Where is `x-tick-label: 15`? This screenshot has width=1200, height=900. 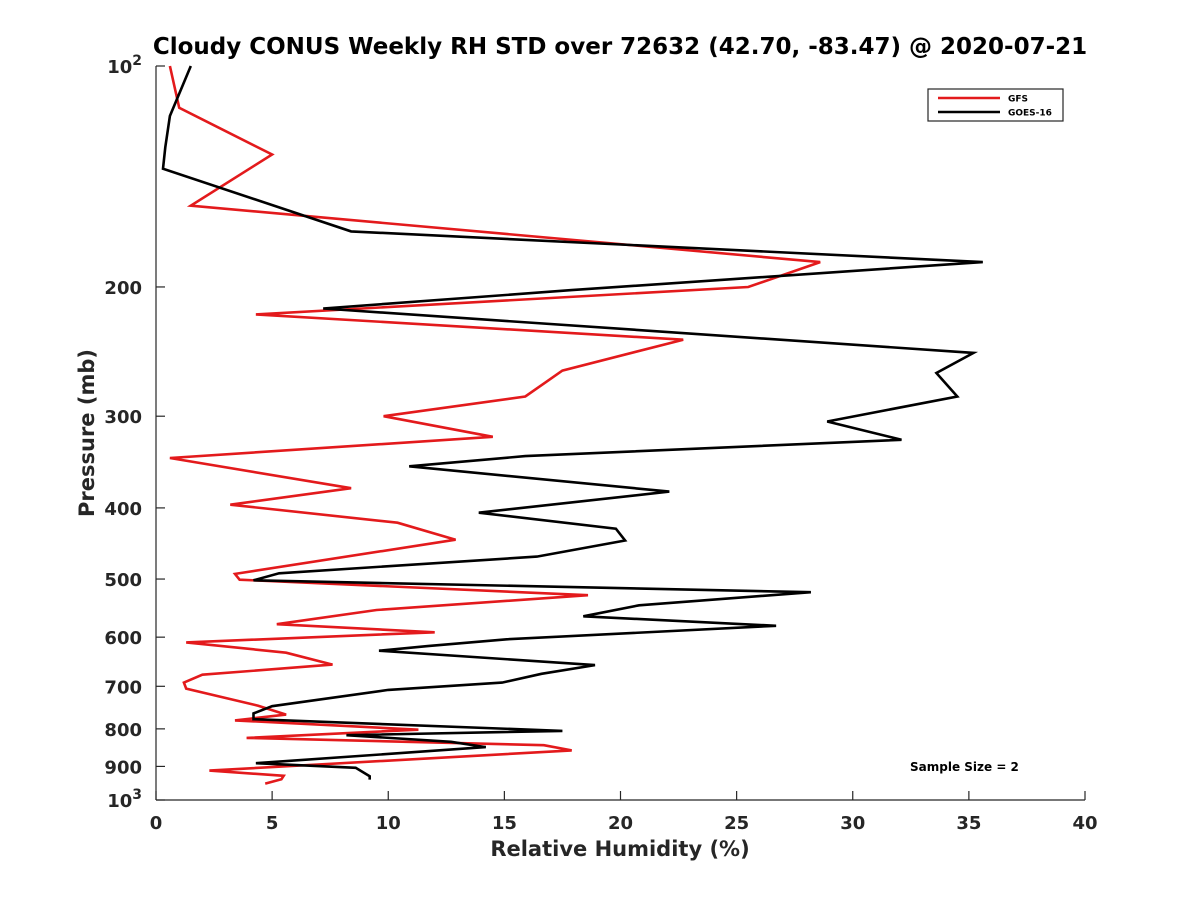 x-tick-label: 15 is located at coordinates (504, 823).